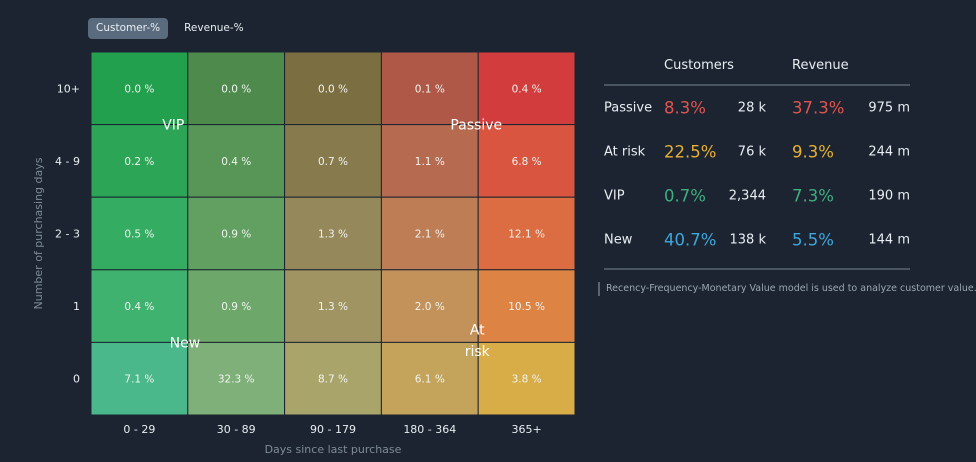  I want to click on cell-value: 32.3 %, so click(236, 380).